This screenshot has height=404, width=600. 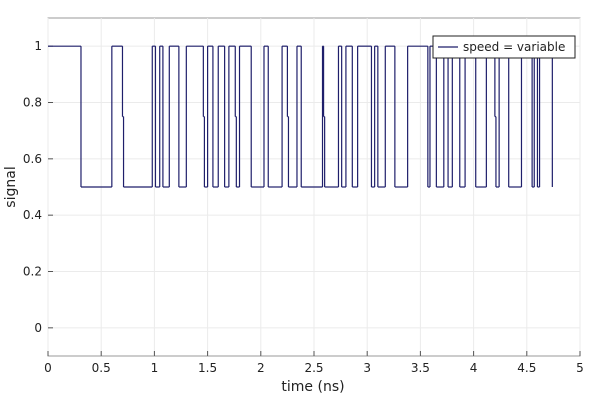 I want to click on x-tick-label: 5, so click(x=580, y=368).